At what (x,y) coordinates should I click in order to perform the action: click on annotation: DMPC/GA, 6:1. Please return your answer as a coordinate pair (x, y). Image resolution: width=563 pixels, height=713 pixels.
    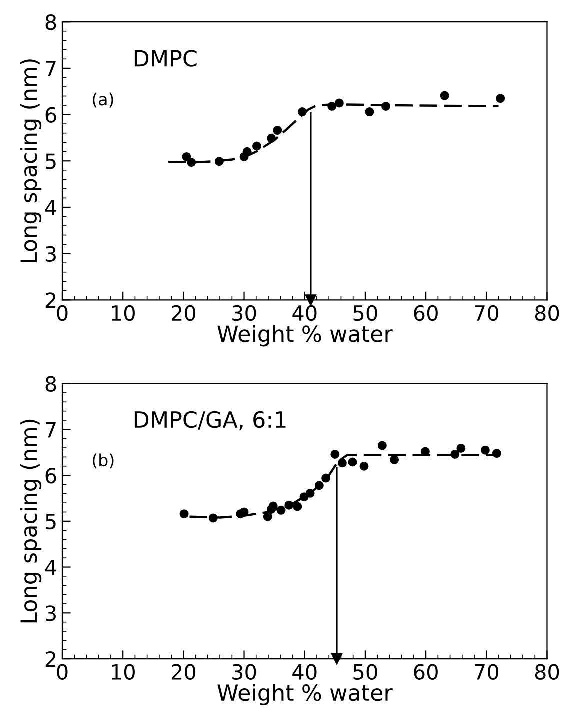
    Looking at the image, I should click on (210, 420).